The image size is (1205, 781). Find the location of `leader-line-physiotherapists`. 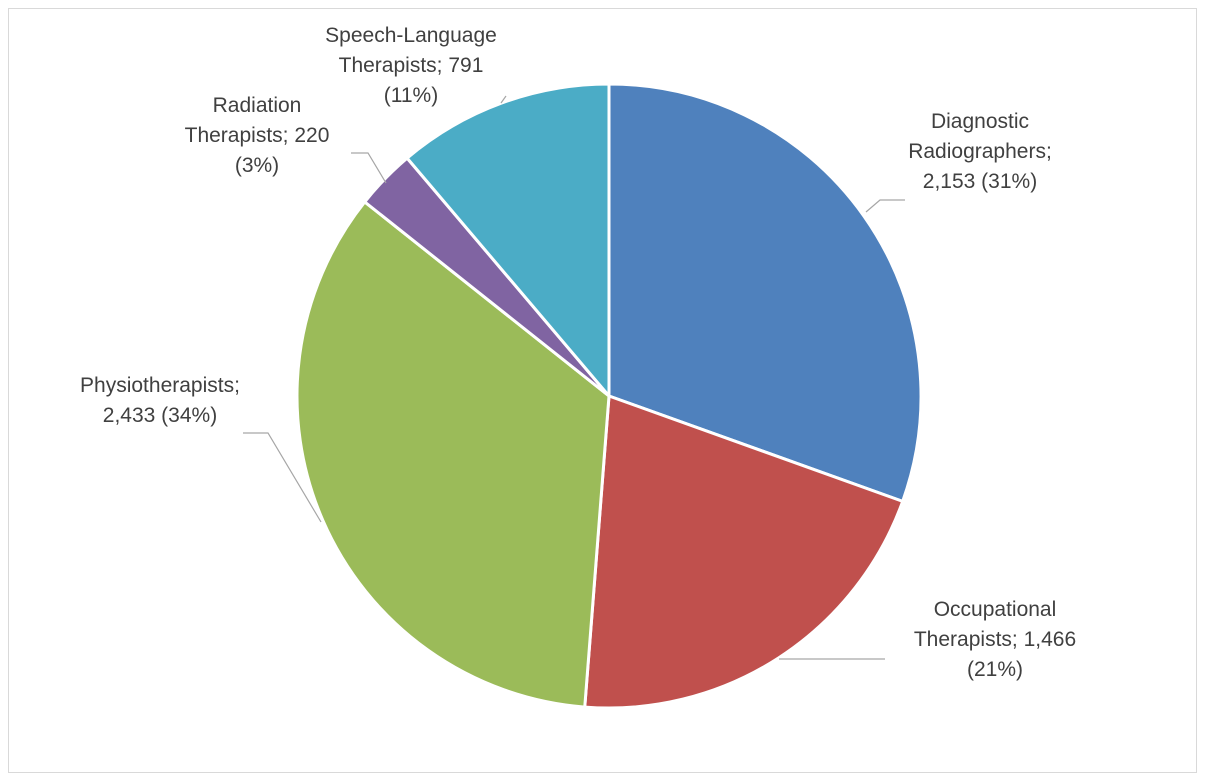

leader-line-physiotherapists is located at coordinates (282, 477).